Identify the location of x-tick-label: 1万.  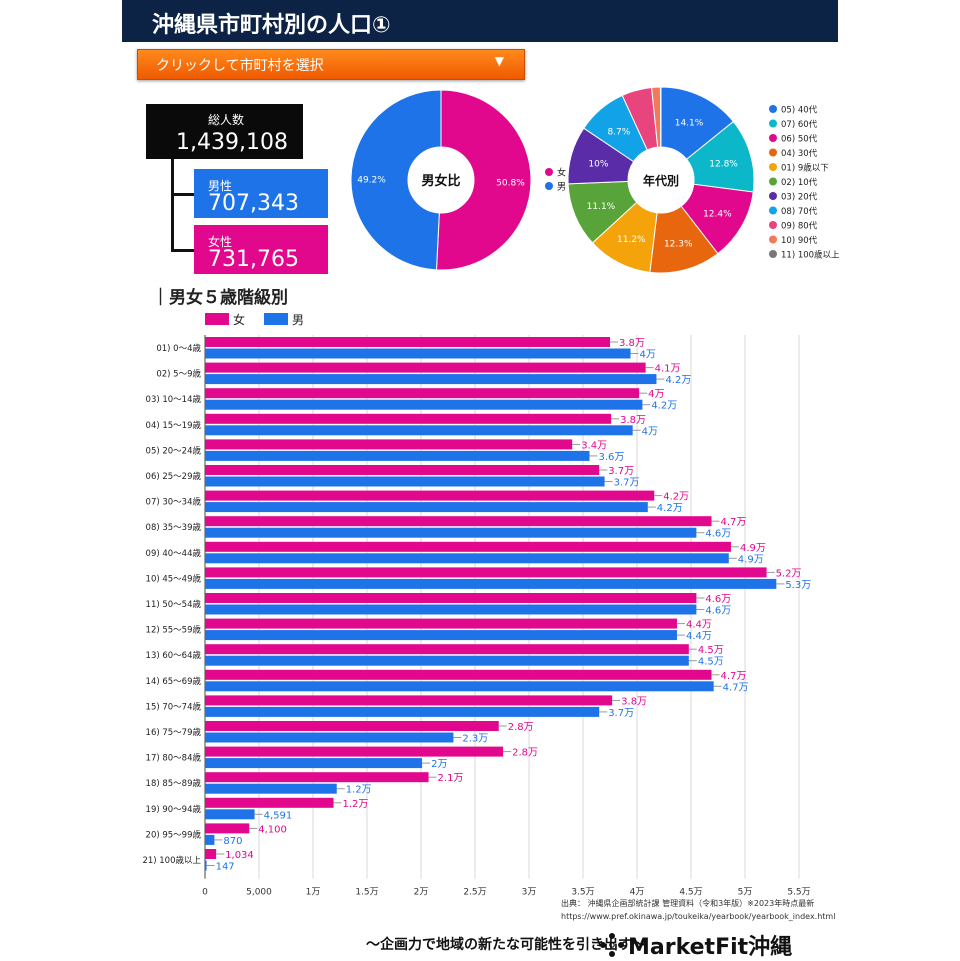
(313, 893).